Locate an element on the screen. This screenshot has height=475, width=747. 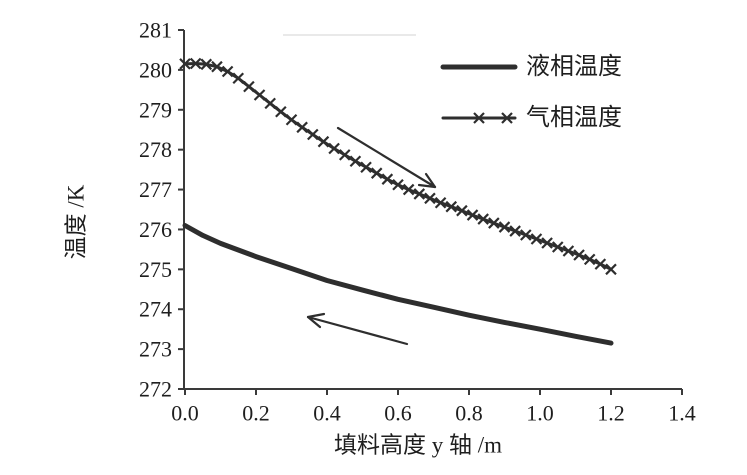
y-tick-label: 274 is located at coordinates (155, 309).